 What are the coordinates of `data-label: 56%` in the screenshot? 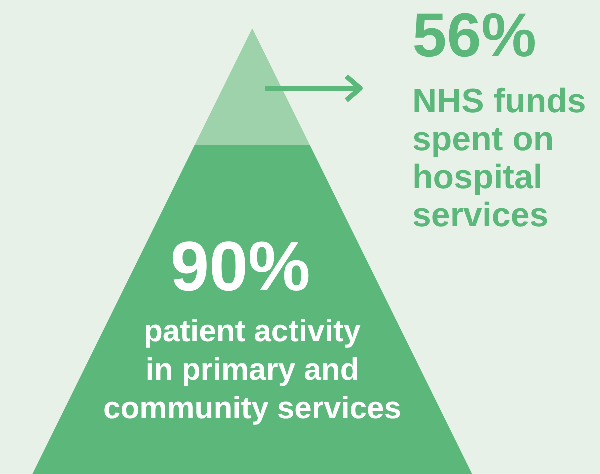 It's located at (474, 36).